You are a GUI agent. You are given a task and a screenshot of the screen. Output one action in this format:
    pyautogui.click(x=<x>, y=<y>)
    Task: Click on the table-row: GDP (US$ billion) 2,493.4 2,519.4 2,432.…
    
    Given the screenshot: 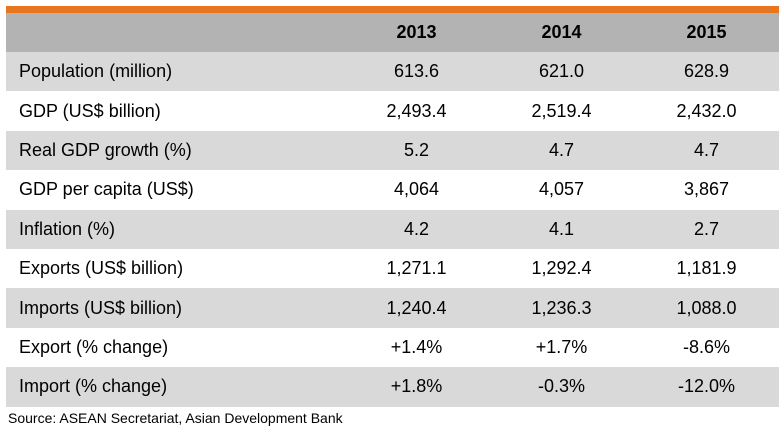 What is the action you would take?
    pyautogui.click(x=392, y=111)
    